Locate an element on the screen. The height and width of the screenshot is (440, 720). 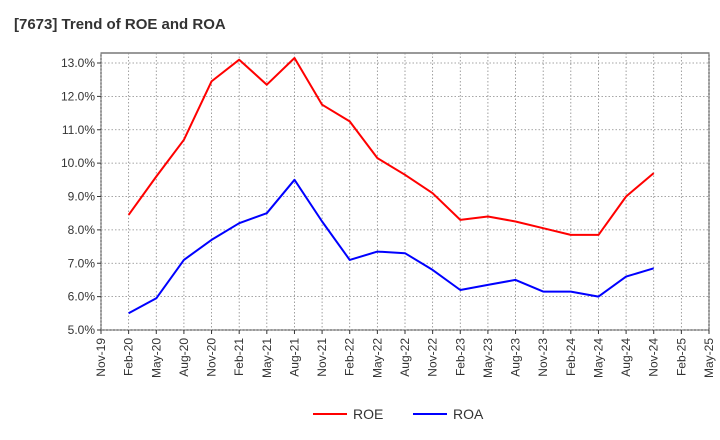
x-tick-label: Aug-20 is located at coordinates (184, 357).